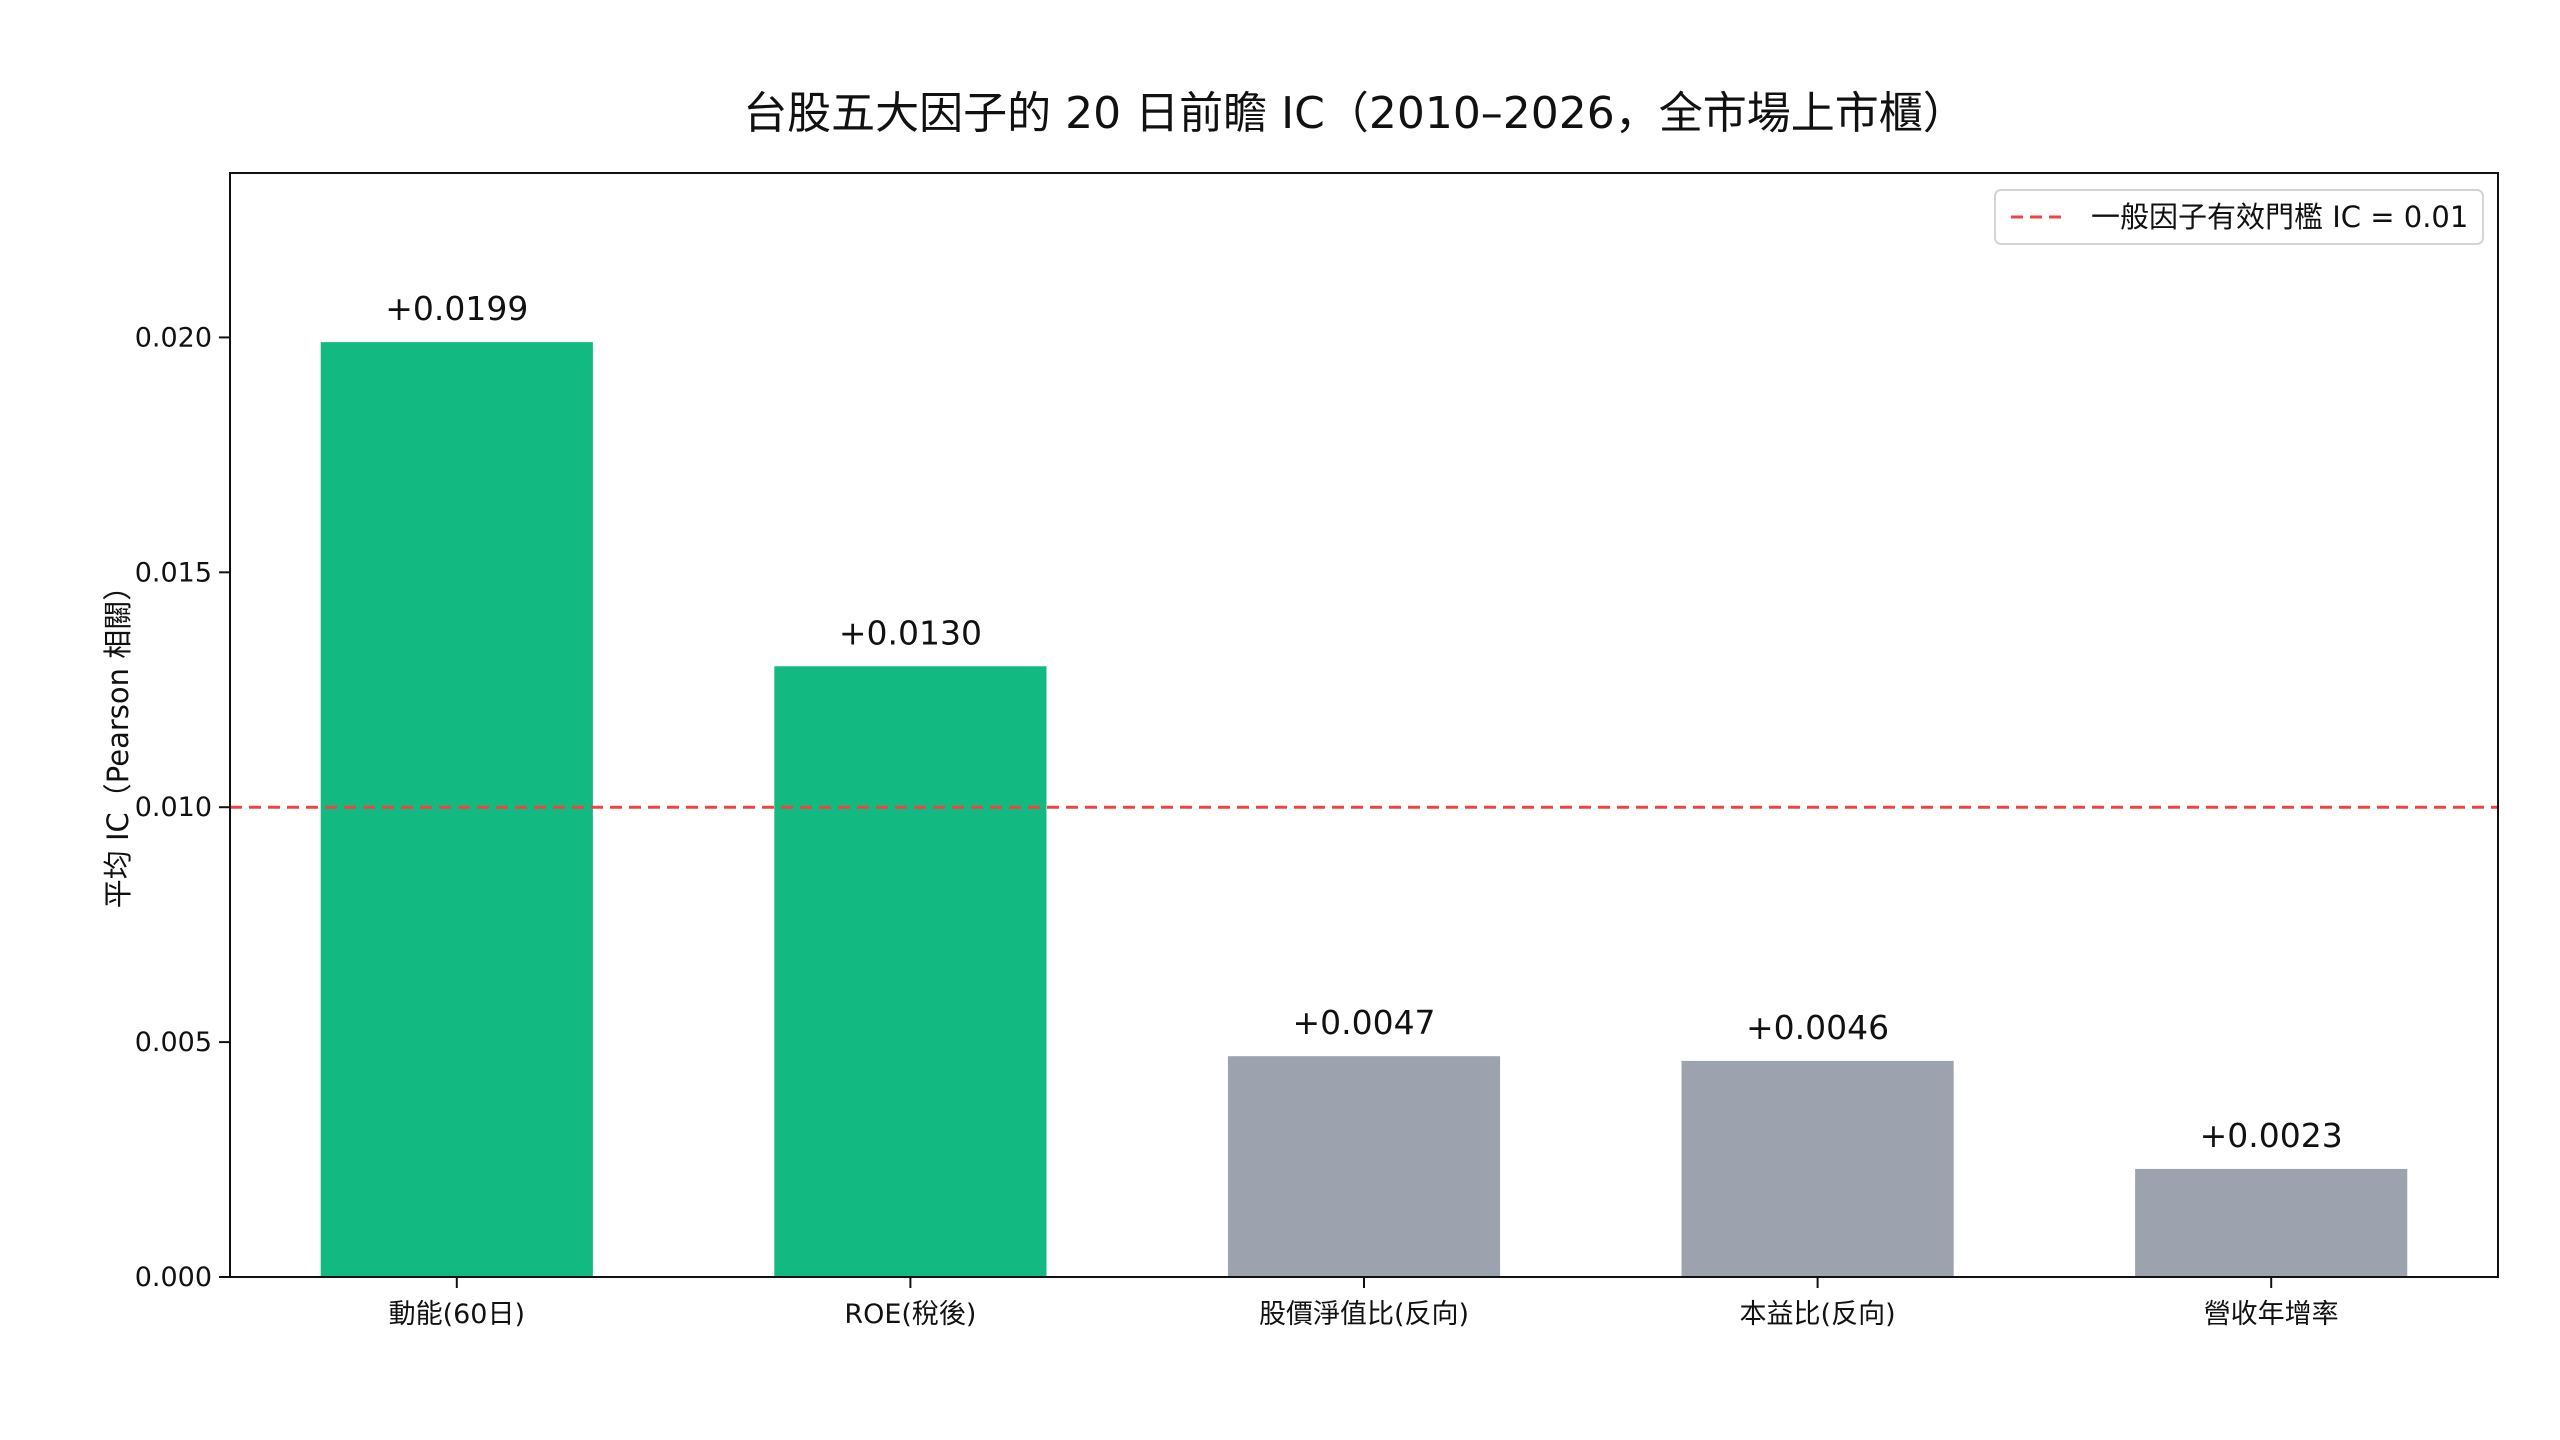 This screenshot has height=1440, width=2560. Describe the element at coordinates (173, 1277) in the screenshot. I see `y-tick-label: 0.000` at that location.